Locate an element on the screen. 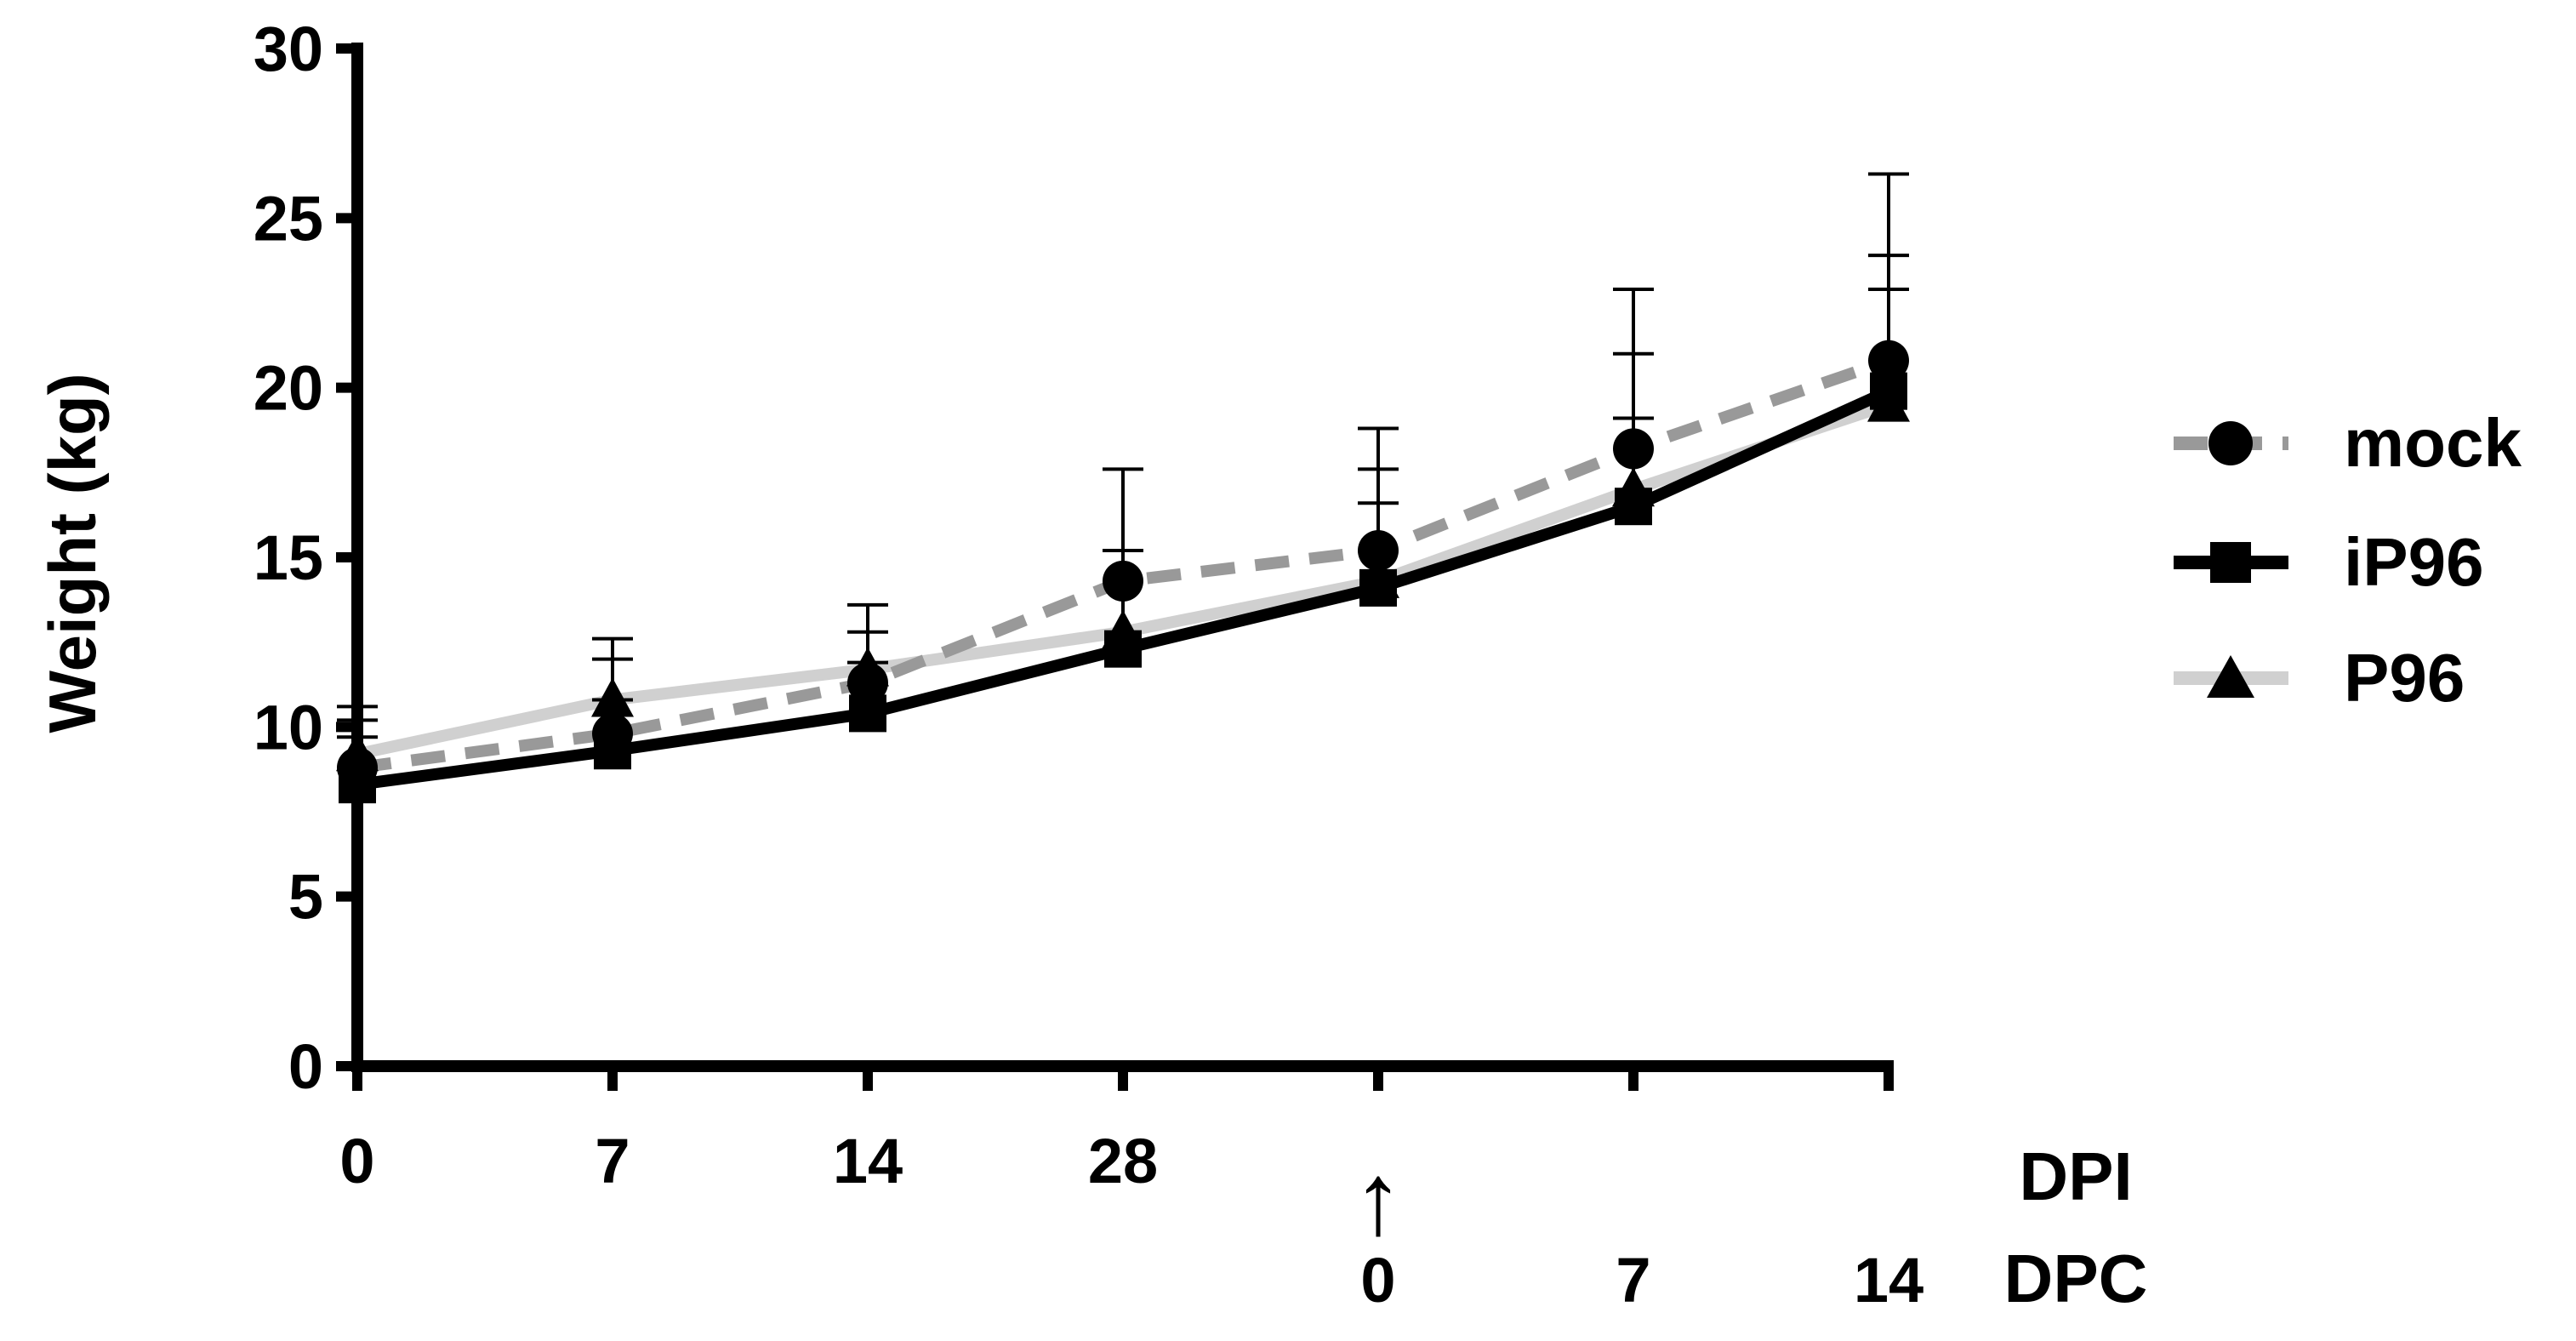  y-tick-label: 20 is located at coordinates (288, 388).